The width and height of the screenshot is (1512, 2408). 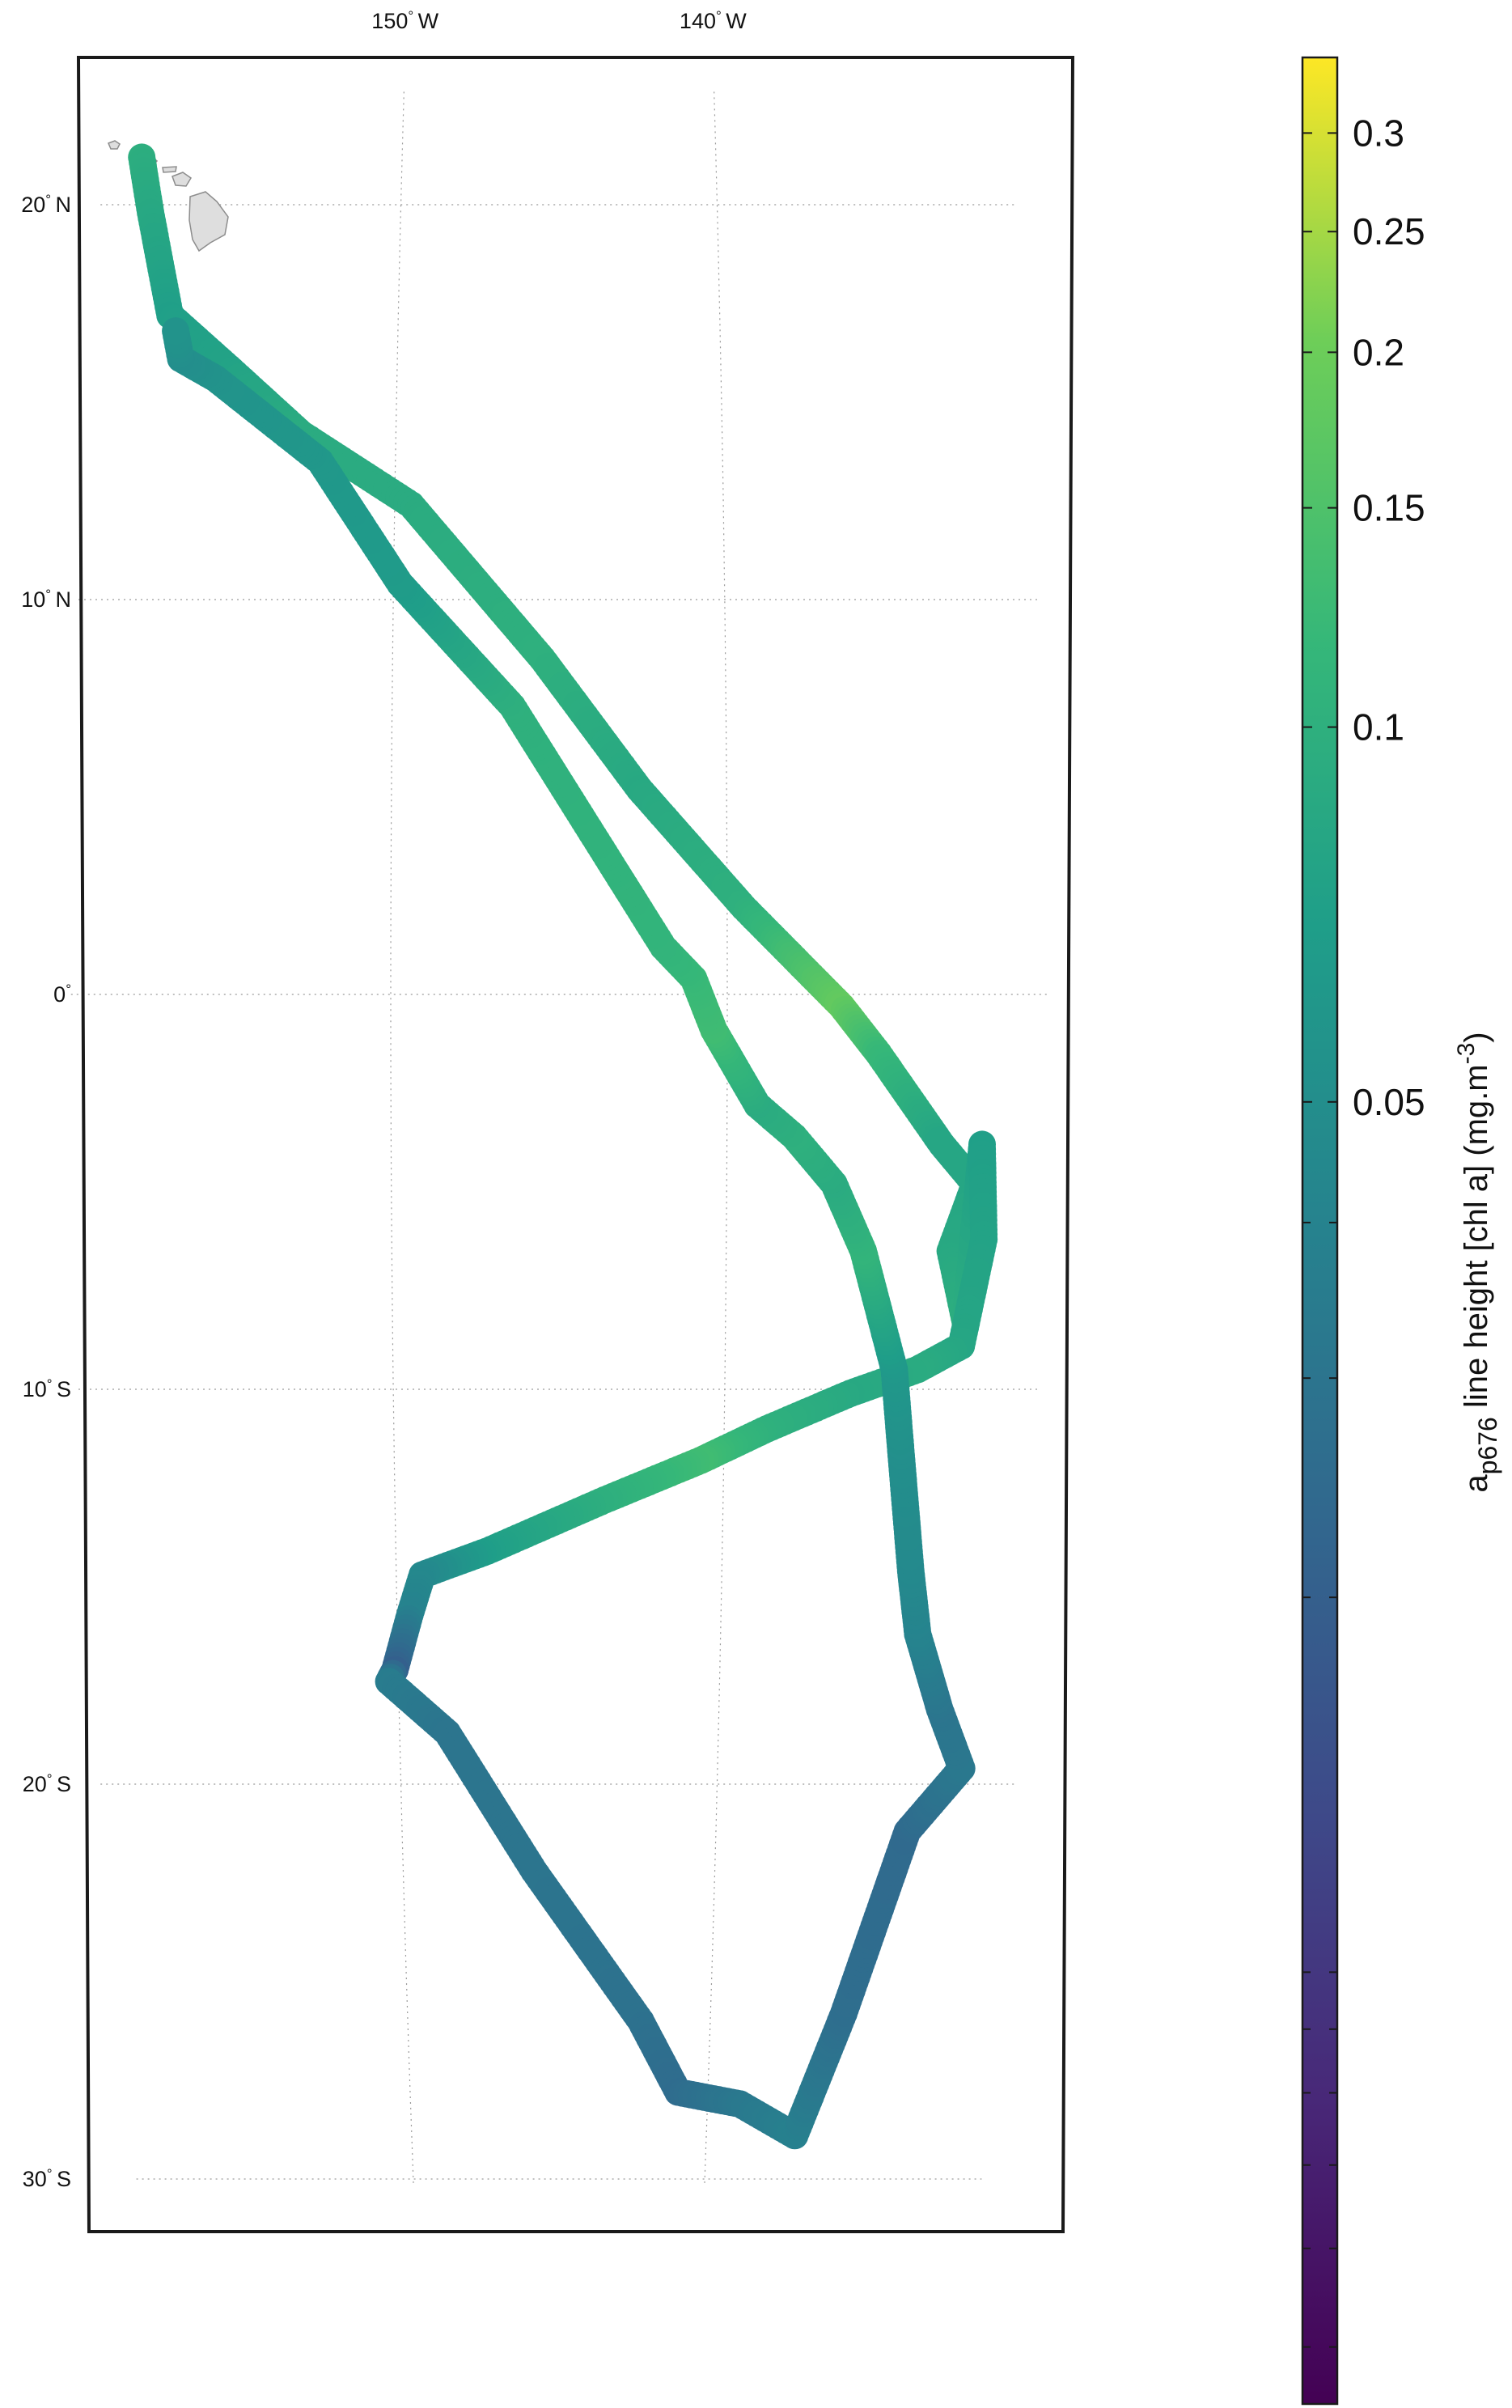 What do you see at coordinates (1389, 1102) in the screenshot?
I see `colorbar-tick-label: 0.05` at bounding box center [1389, 1102].